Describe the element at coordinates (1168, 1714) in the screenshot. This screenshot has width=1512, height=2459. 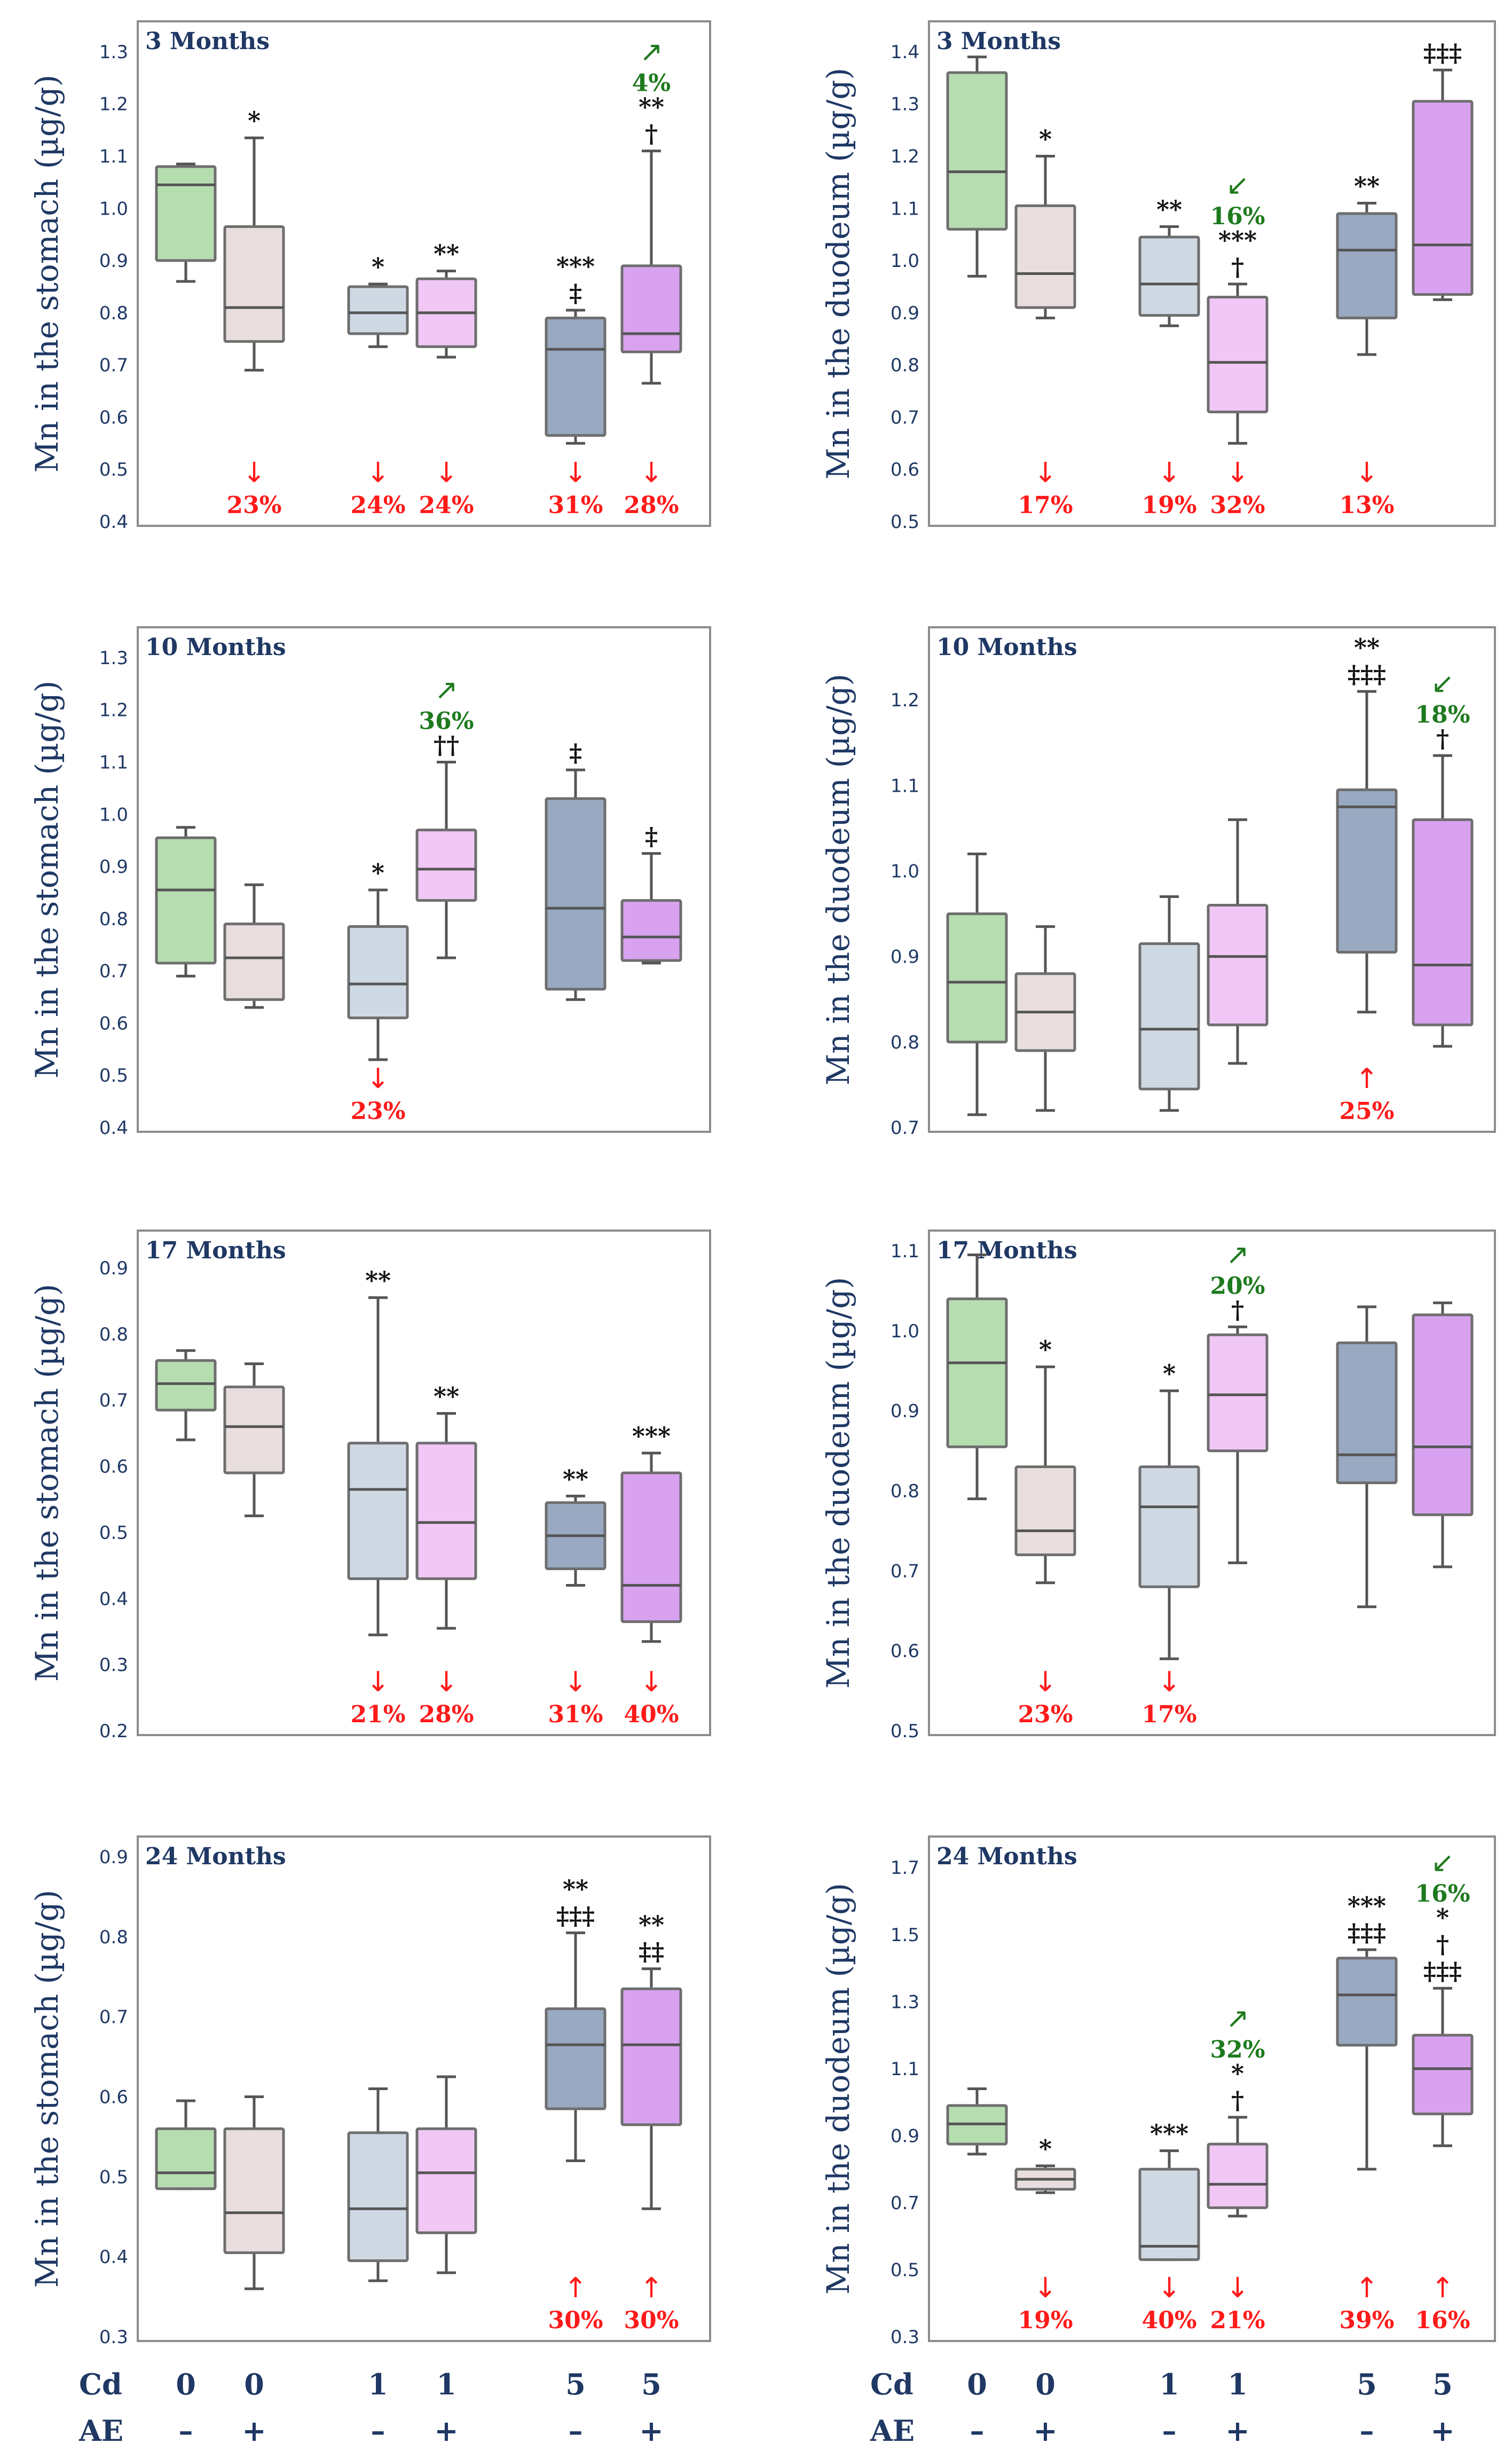
I see `red-percent: 17%` at that location.